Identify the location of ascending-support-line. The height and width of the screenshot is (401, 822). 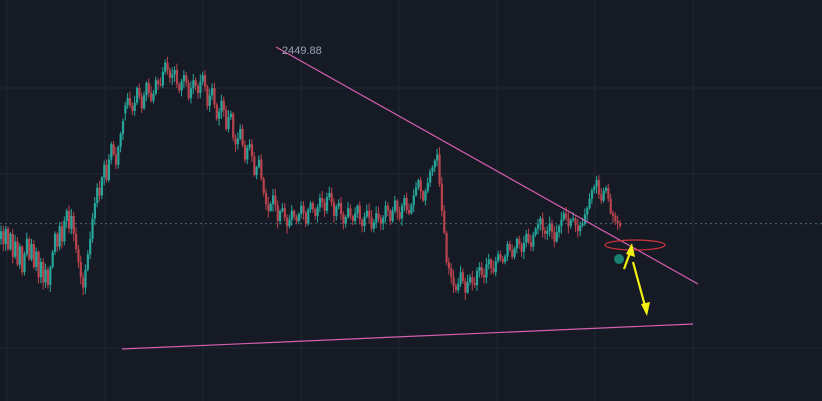
(407, 336).